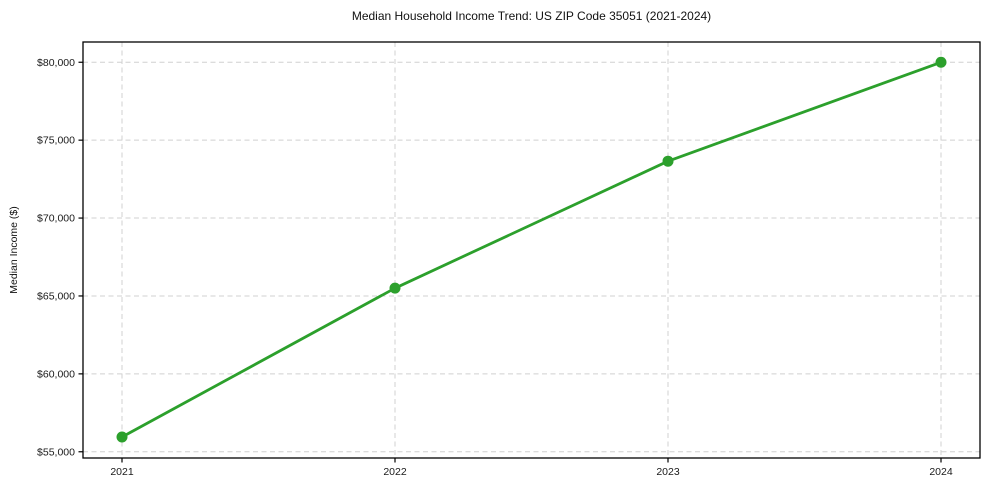 Image resolution: width=989 pixels, height=490 pixels. I want to click on data-point-2023, so click(668, 161).